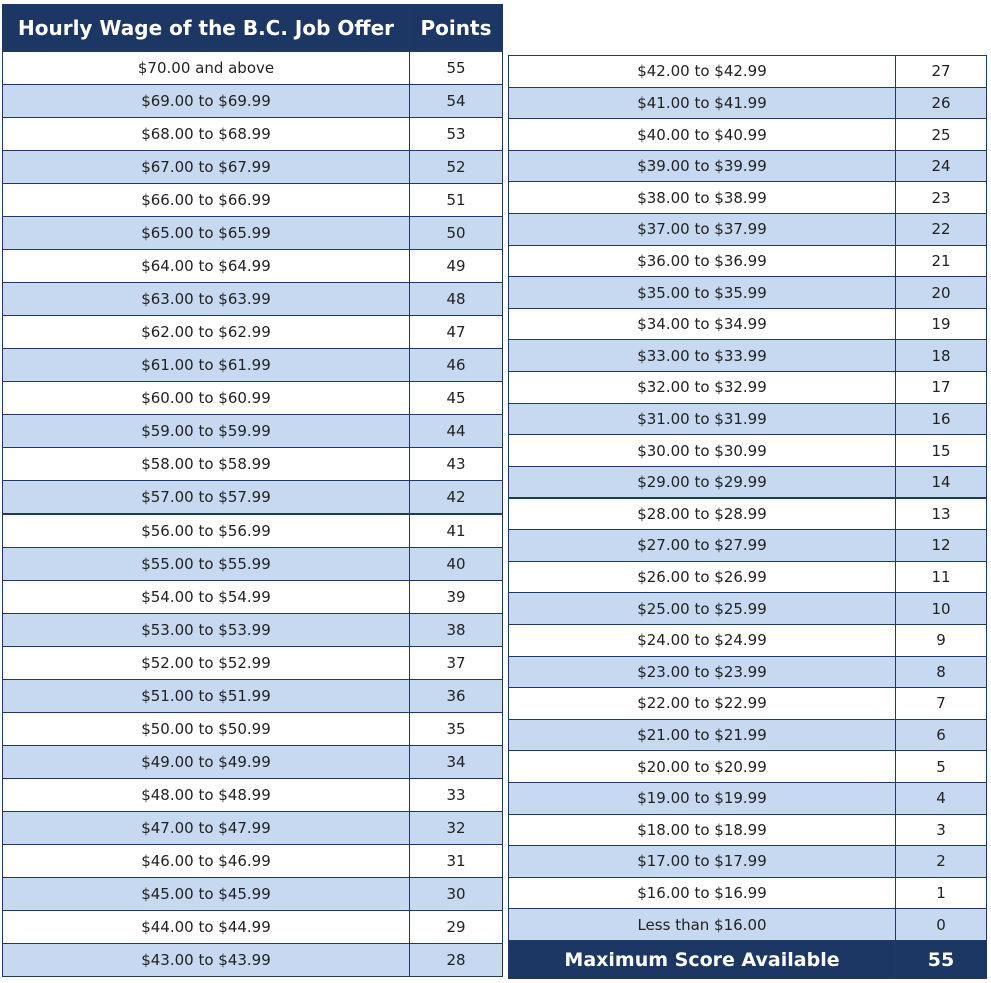 This screenshot has width=991, height=983. I want to click on points-cell: 21, so click(941, 261).